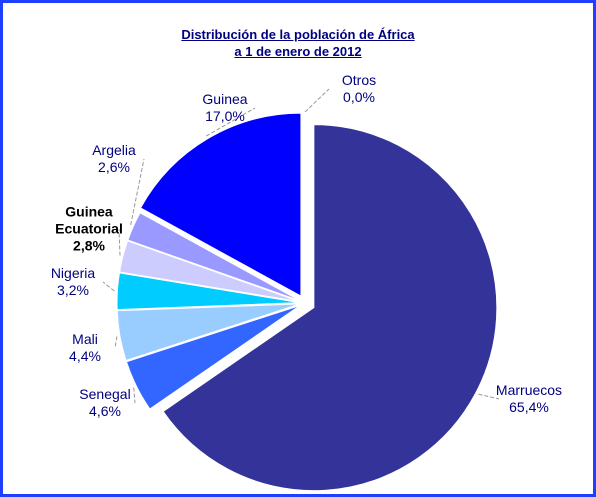 The width and height of the screenshot is (596, 497). What do you see at coordinates (85, 339) in the screenshot?
I see `category-label: Mali` at bounding box center [85, 339].